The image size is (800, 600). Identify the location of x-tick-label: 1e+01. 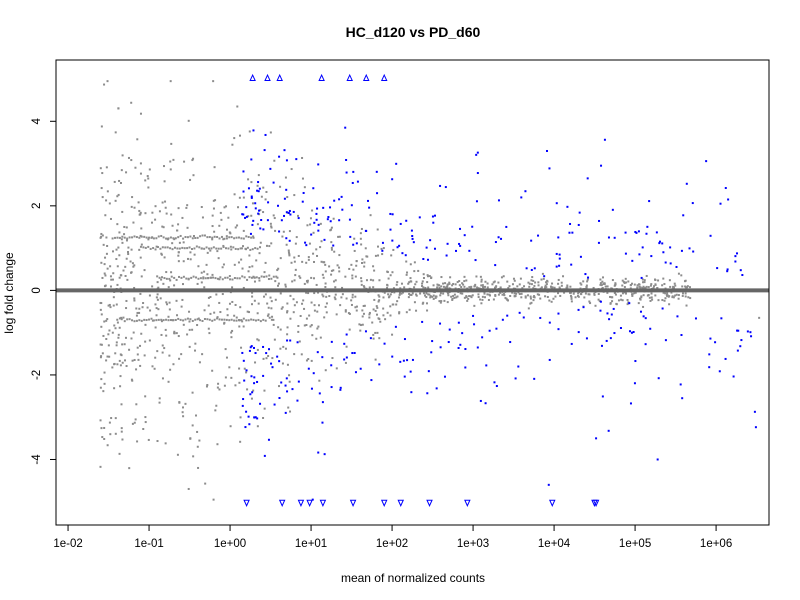
(311, 544).